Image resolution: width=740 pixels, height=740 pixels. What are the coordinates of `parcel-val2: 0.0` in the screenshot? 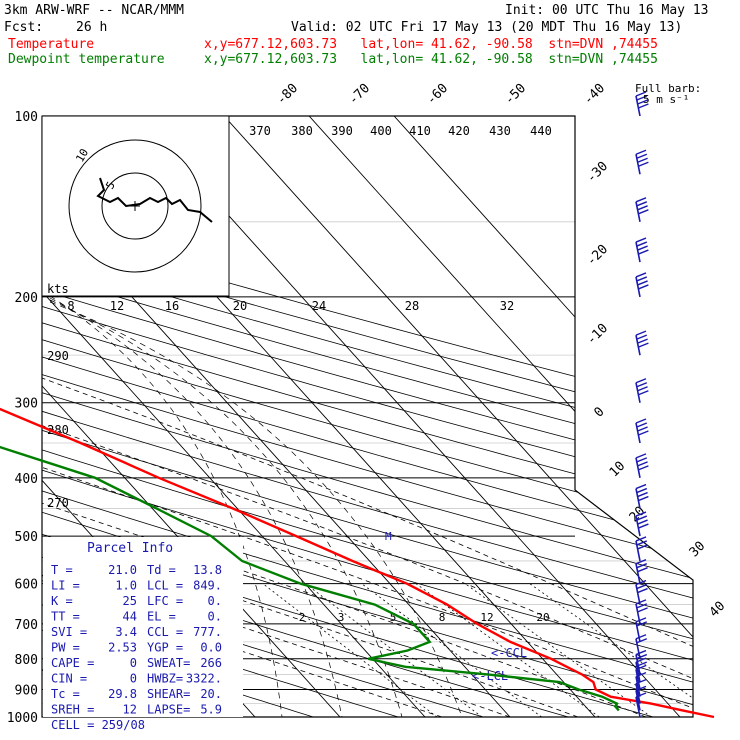 It's located at (211, 648).